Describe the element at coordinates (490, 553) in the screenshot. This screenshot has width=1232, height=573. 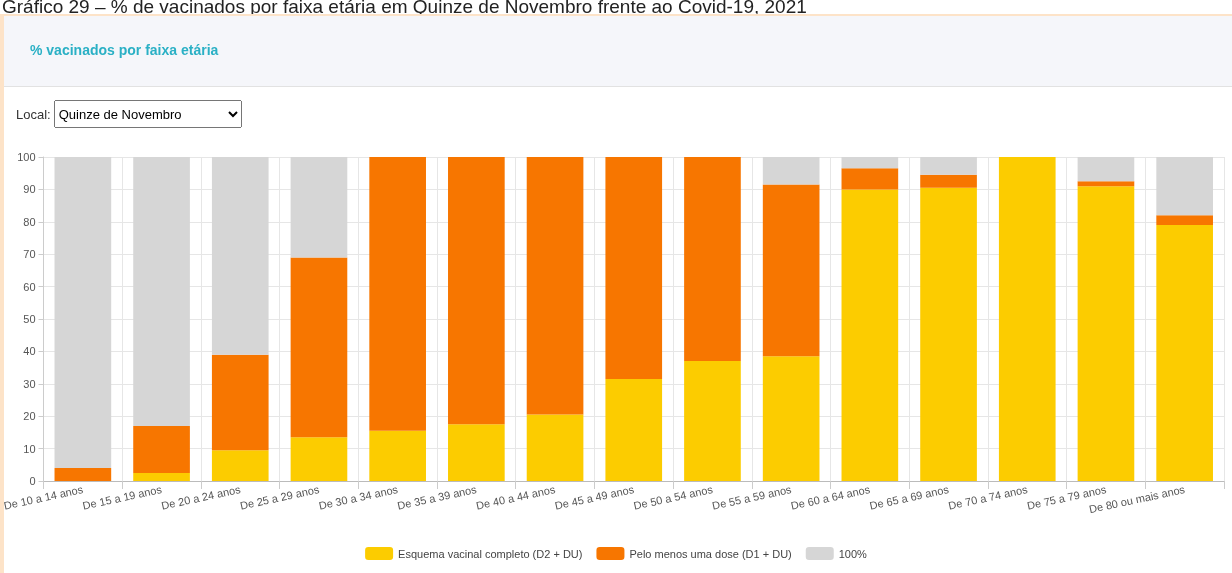
I see `legend-label: Esquema vacinal completo (D2 + DU)` at that location.